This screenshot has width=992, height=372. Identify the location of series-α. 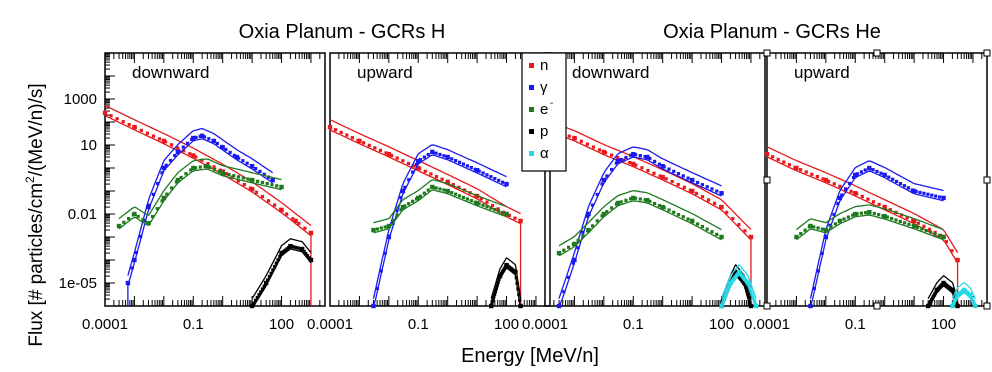
(739, 286).